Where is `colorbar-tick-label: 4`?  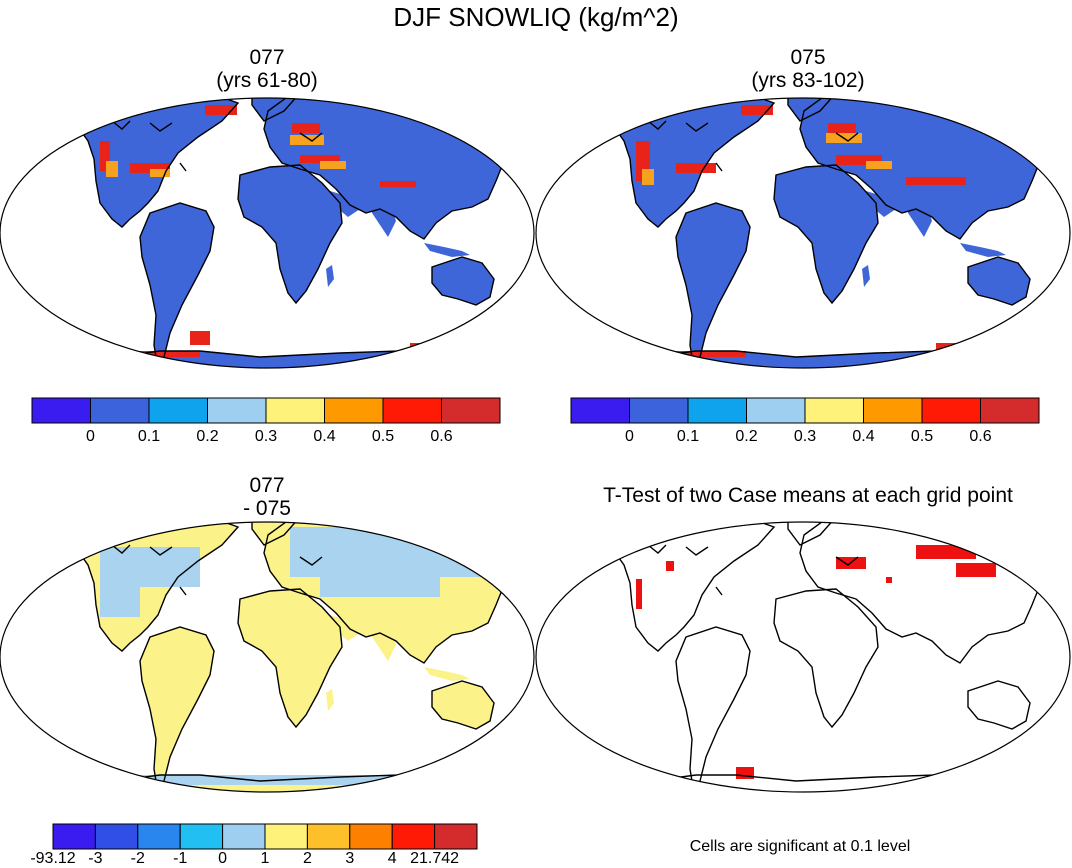
colorbar-tick-label: 4 is located at coordinates (392, 858).